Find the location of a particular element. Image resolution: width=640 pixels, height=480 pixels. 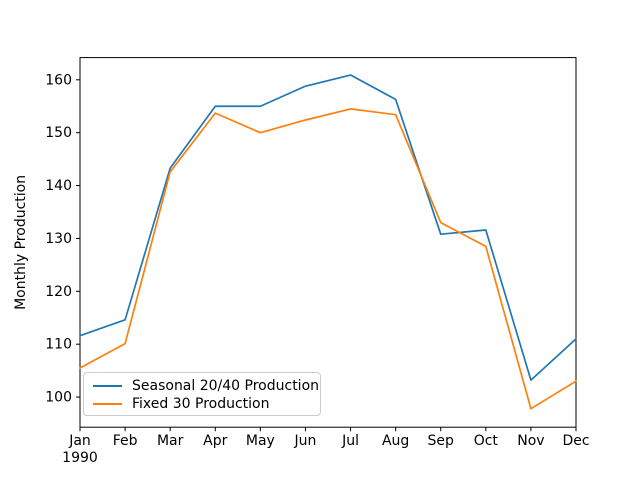

x-tick-label: Oct is located at coordinates (486, 441).